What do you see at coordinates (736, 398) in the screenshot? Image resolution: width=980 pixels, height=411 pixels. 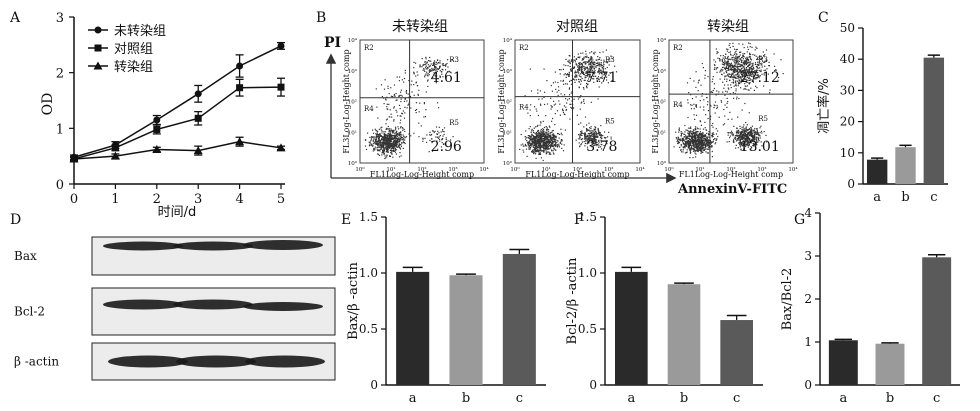 I see `x-tick-label: c` at bounding box center [736, 398].